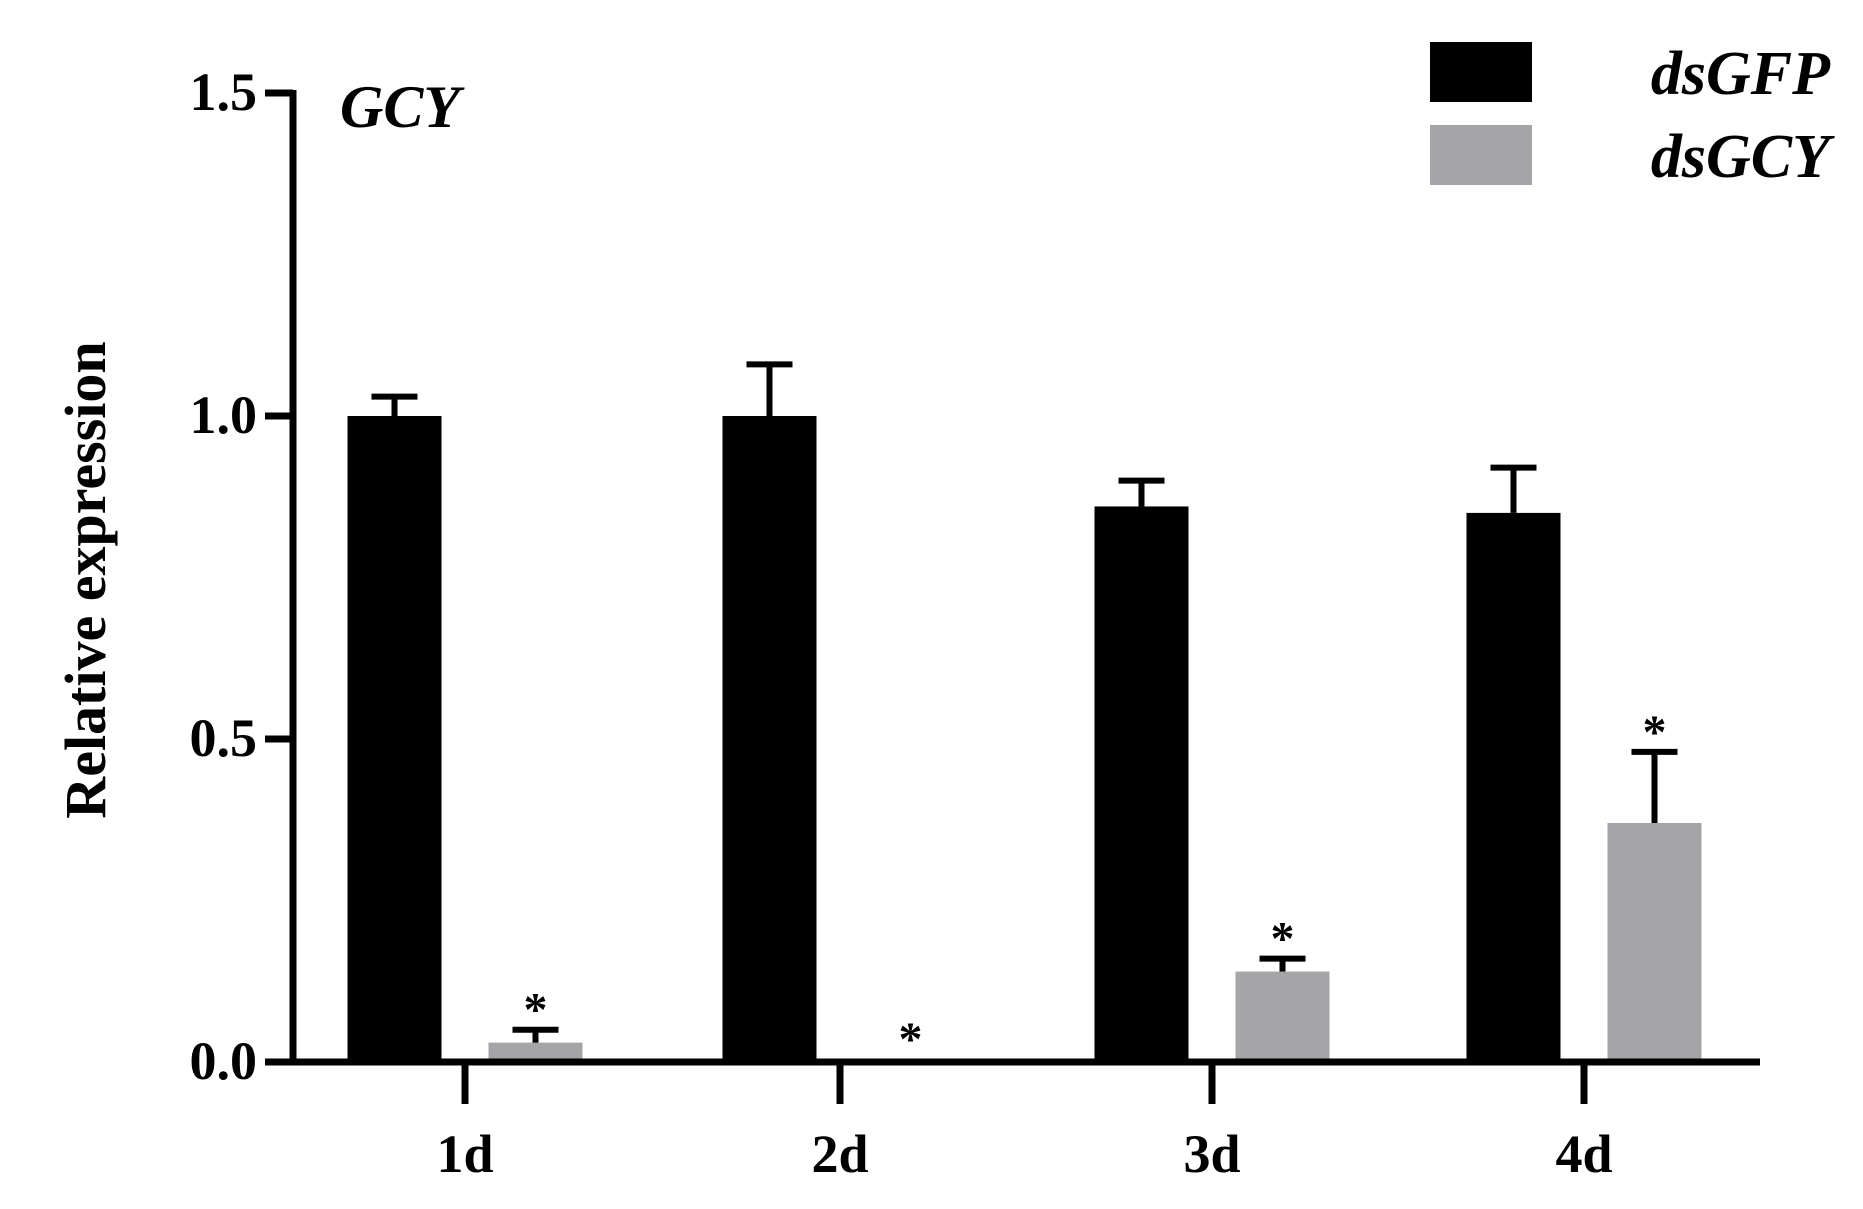 The height and width of the screenshot is (1209, 1863). I want to click on x-tick-label-4d: 4d, so click(1583, 1154).